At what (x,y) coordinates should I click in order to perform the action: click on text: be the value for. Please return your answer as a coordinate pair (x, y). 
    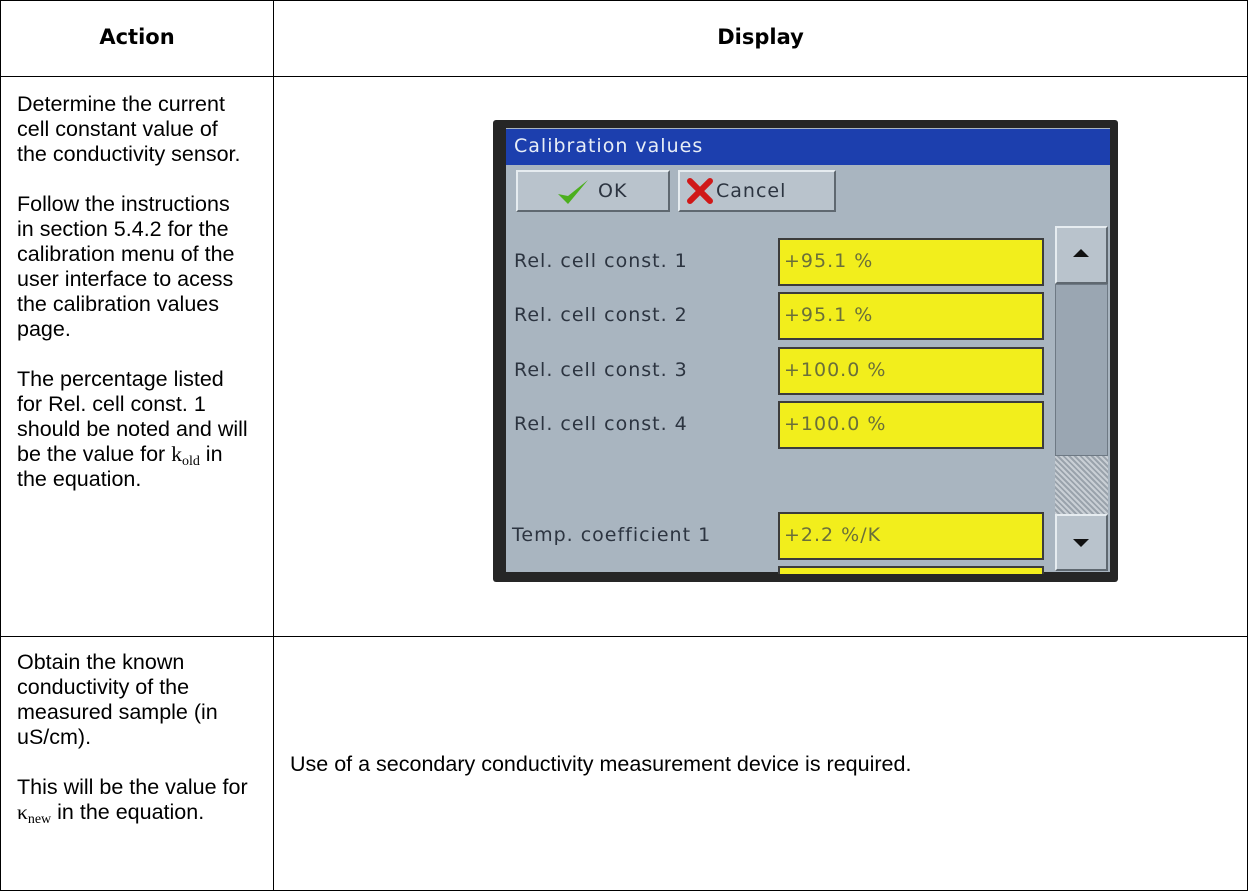
    Looking at the image, I should click on (94, 454).